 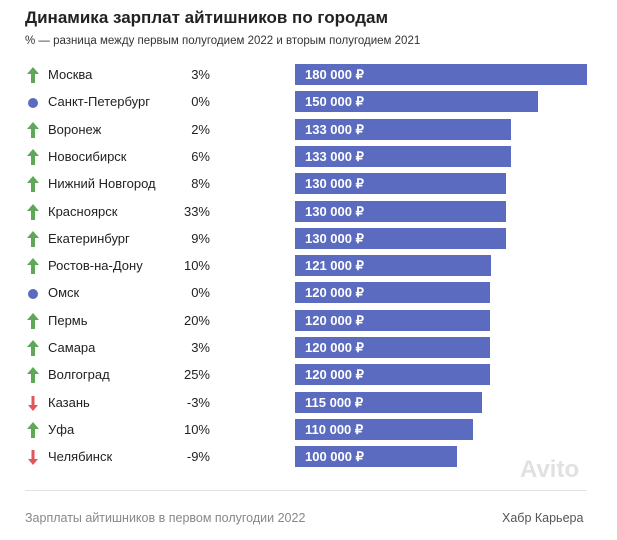 I want to click on table-row: Новосибирск 6% 133 000 ₽, so click(x=308, y=156).